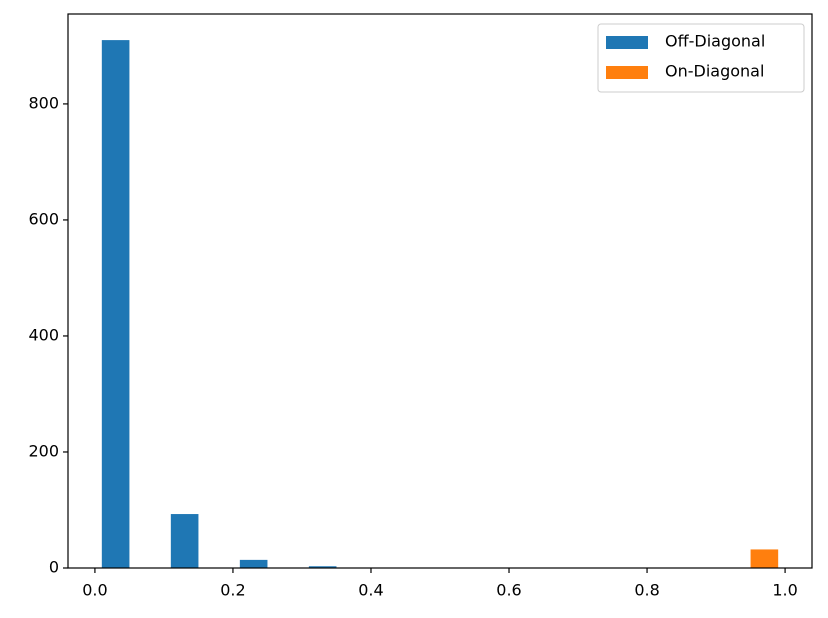  Describe the element at coordinates (43, 334) in the screenshot. I see `y-tick-label: 400` at that location.